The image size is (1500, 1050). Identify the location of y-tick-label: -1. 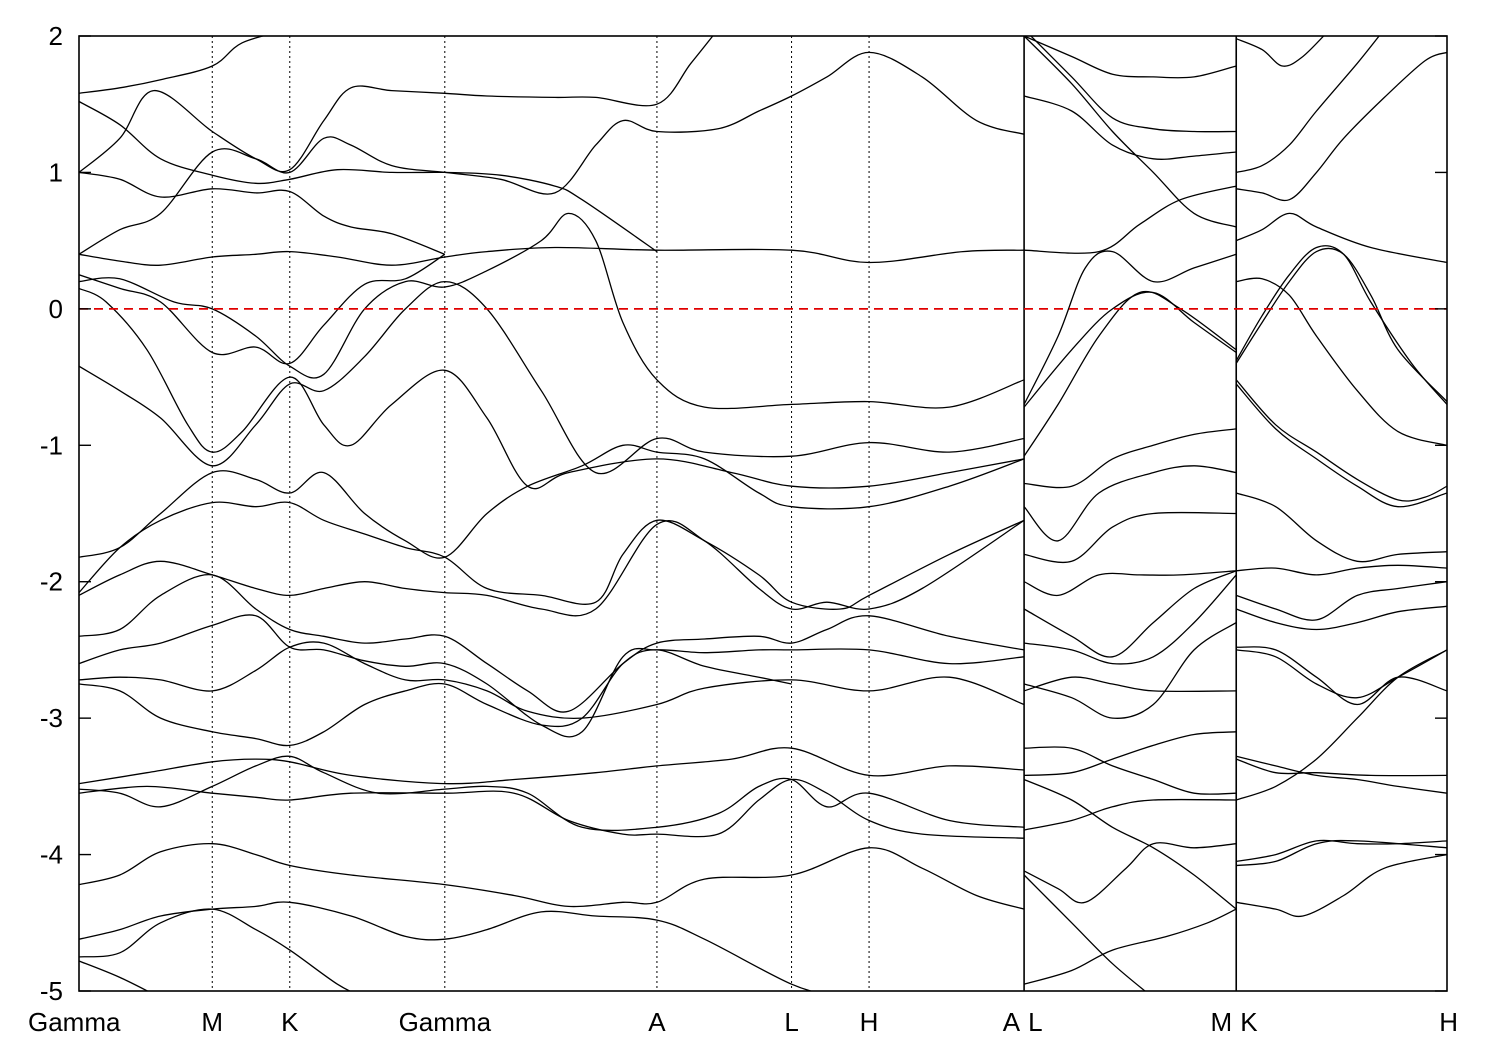
(51, 445).